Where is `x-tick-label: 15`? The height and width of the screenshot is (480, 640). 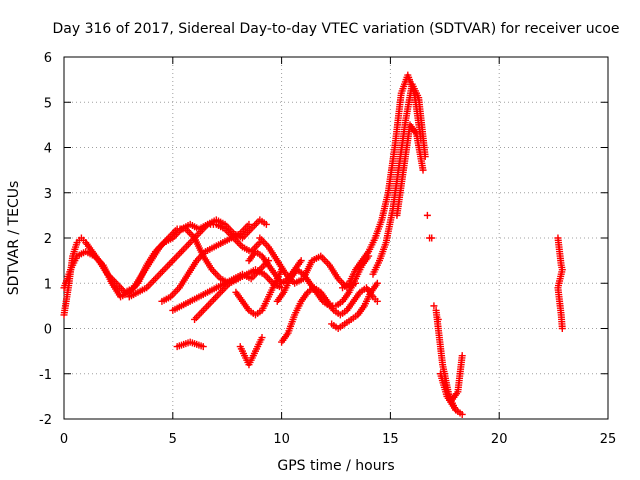 x-tick-label: 15 is located at coordinates (390, 439).